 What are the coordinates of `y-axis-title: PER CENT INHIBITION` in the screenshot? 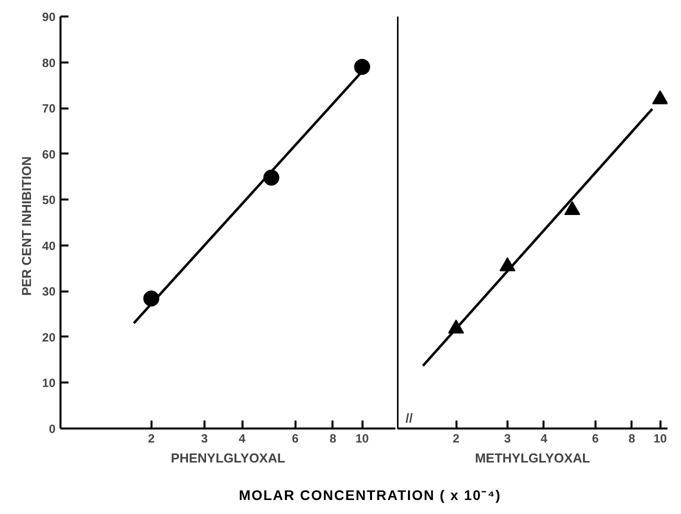 It's located at (26, 226).